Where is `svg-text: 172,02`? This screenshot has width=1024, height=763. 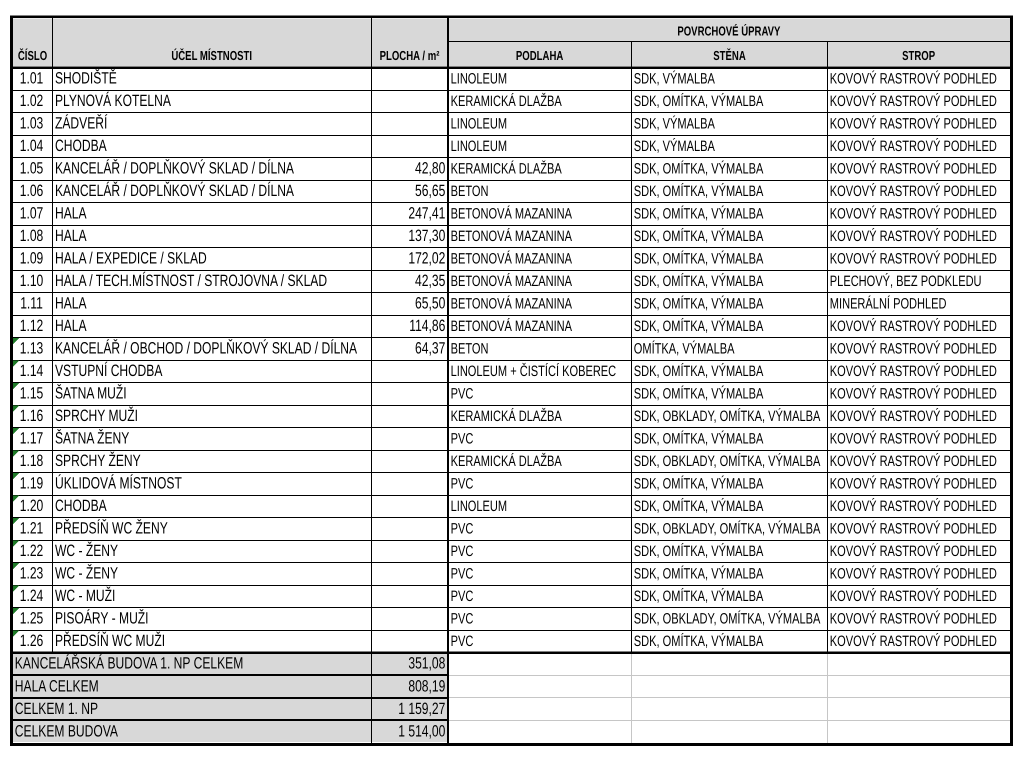
svg-text: 172,02 is located at coordinates (426, 259).